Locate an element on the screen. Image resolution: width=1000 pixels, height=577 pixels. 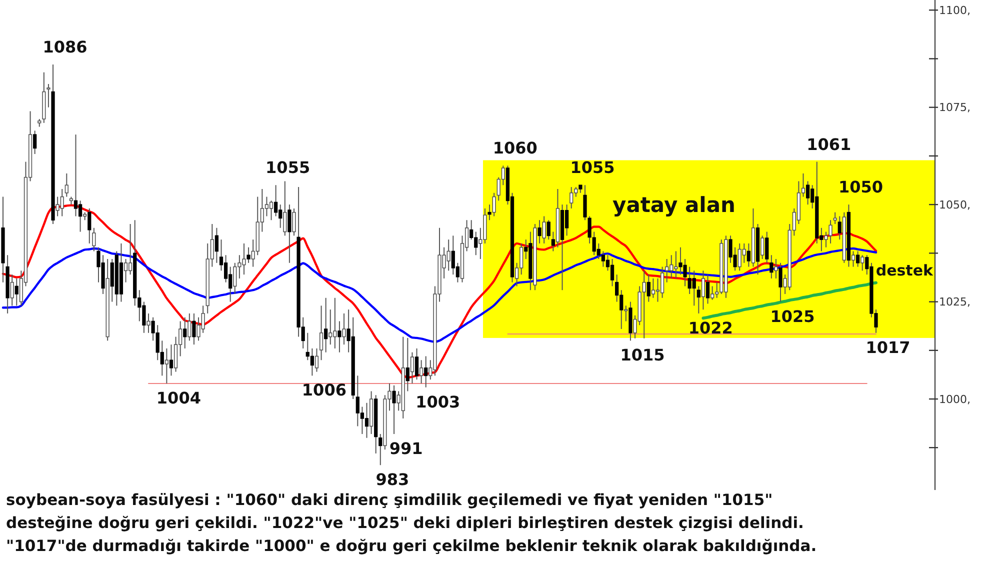
series-label: destek is located at coordinates (905, 271).